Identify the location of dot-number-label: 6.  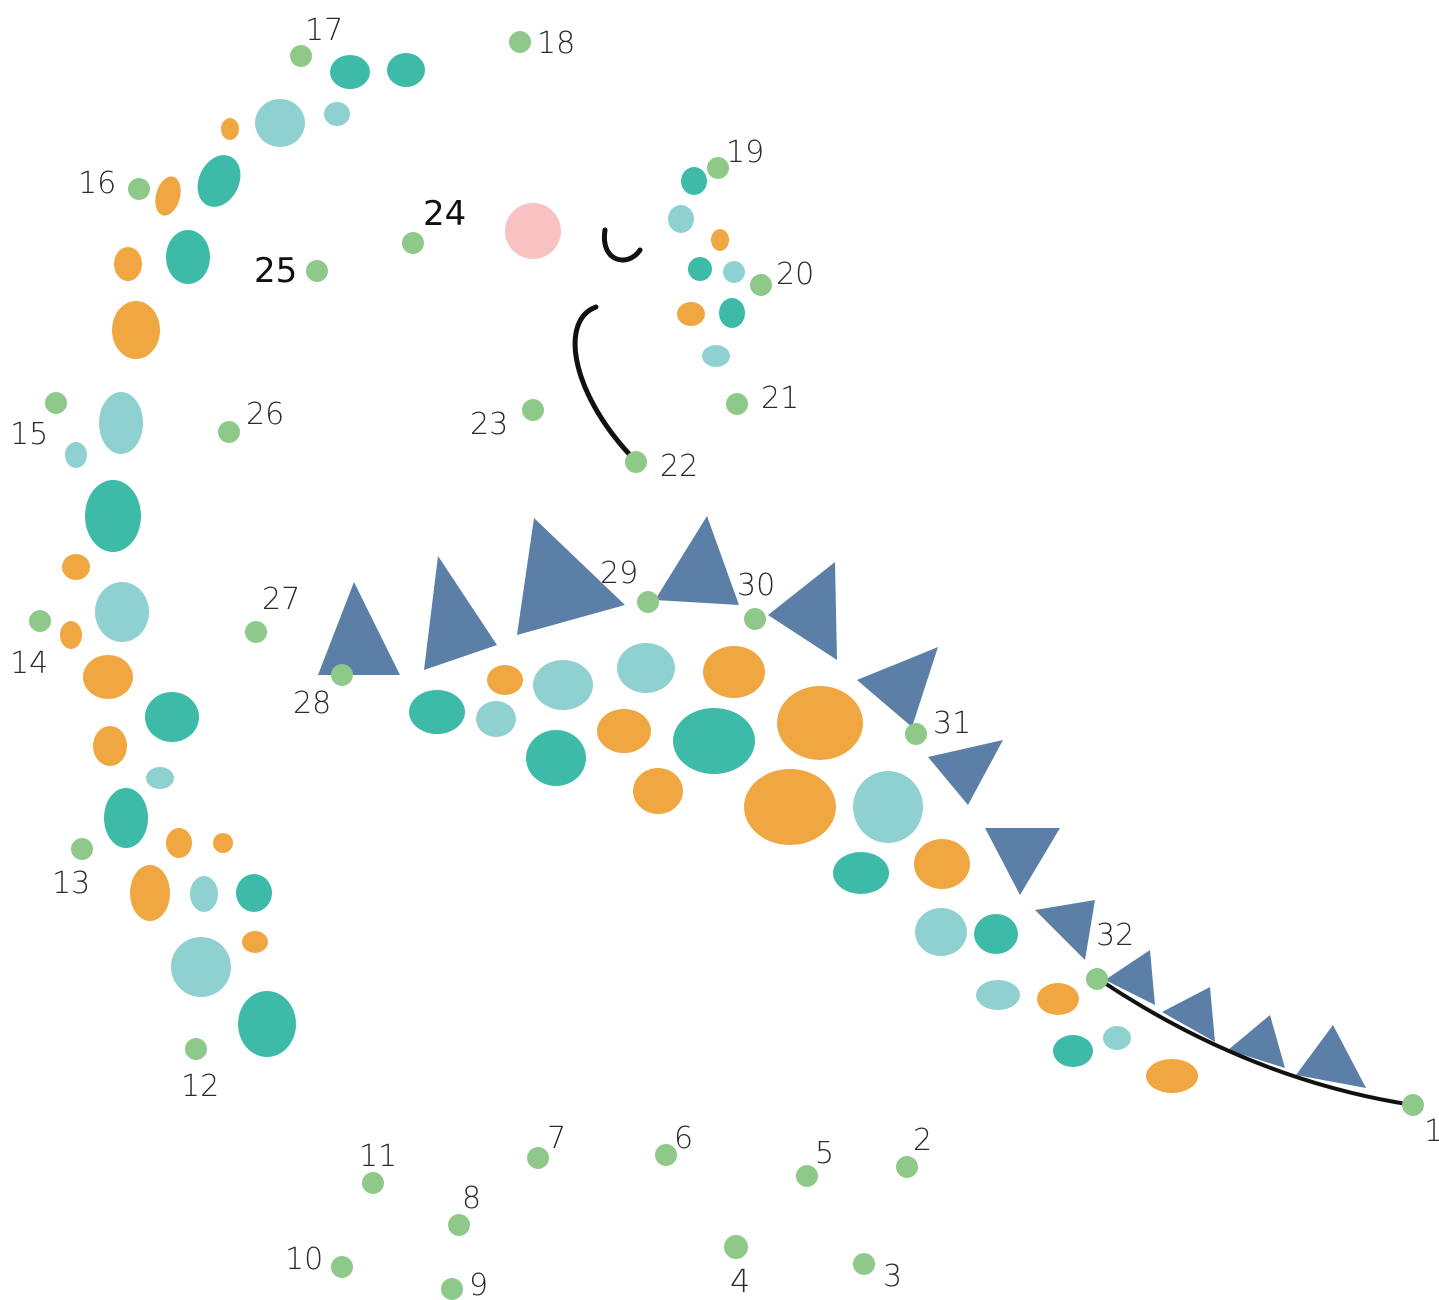
(683, 1138).